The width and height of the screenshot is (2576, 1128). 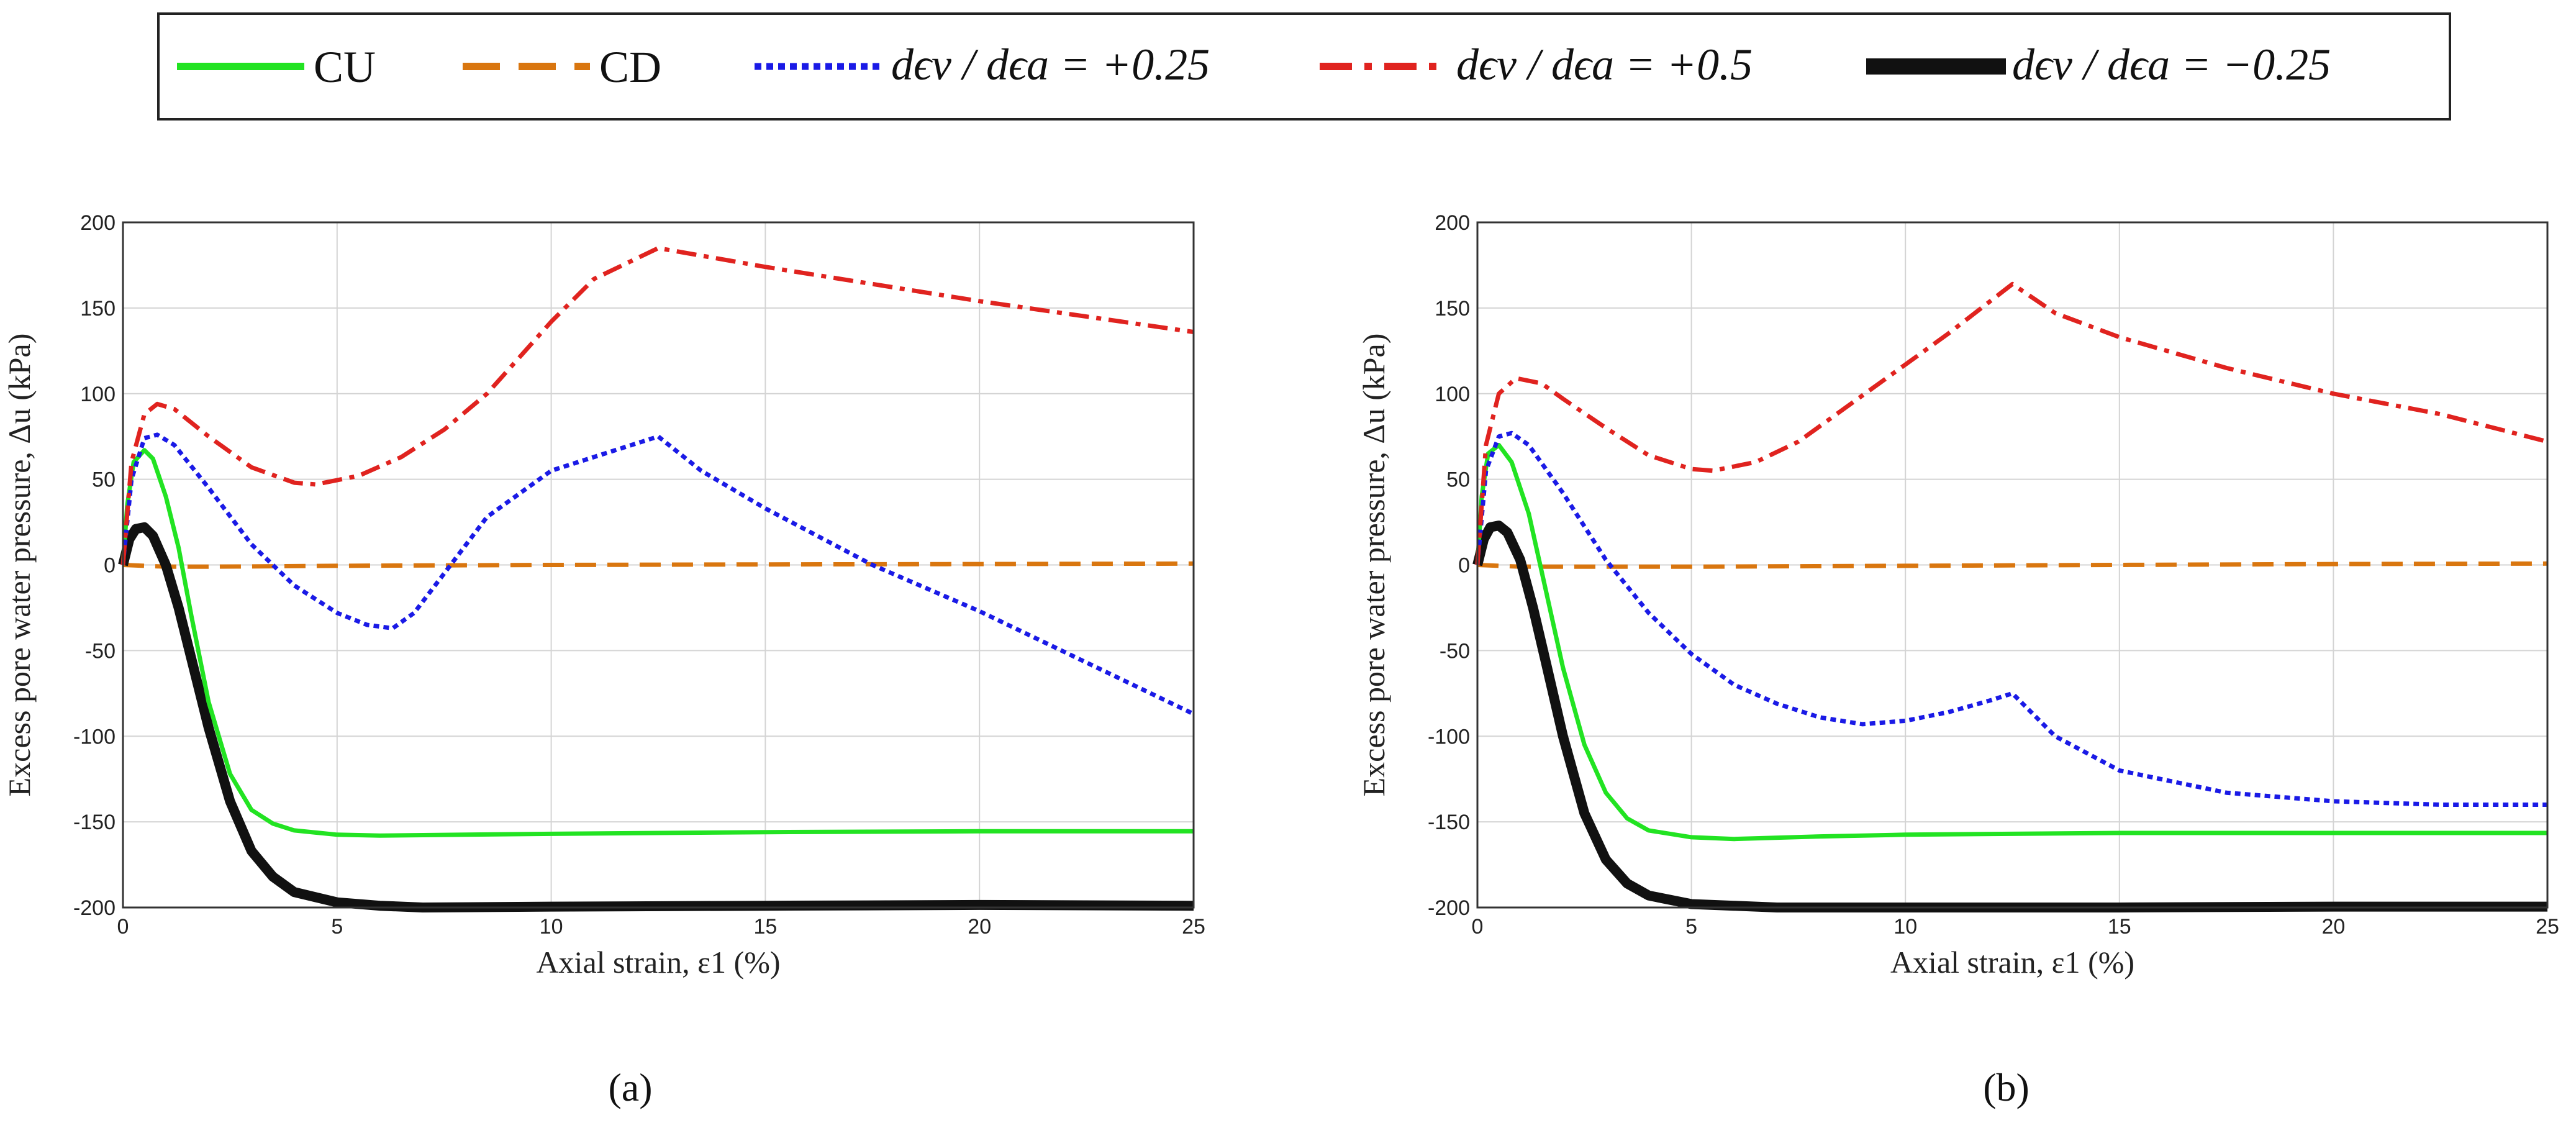 What do you see at coordinates (1452, 309) in the screenshot?
I see `panel-b-y-tick-label: 150` at bounding box center [1452, 309].